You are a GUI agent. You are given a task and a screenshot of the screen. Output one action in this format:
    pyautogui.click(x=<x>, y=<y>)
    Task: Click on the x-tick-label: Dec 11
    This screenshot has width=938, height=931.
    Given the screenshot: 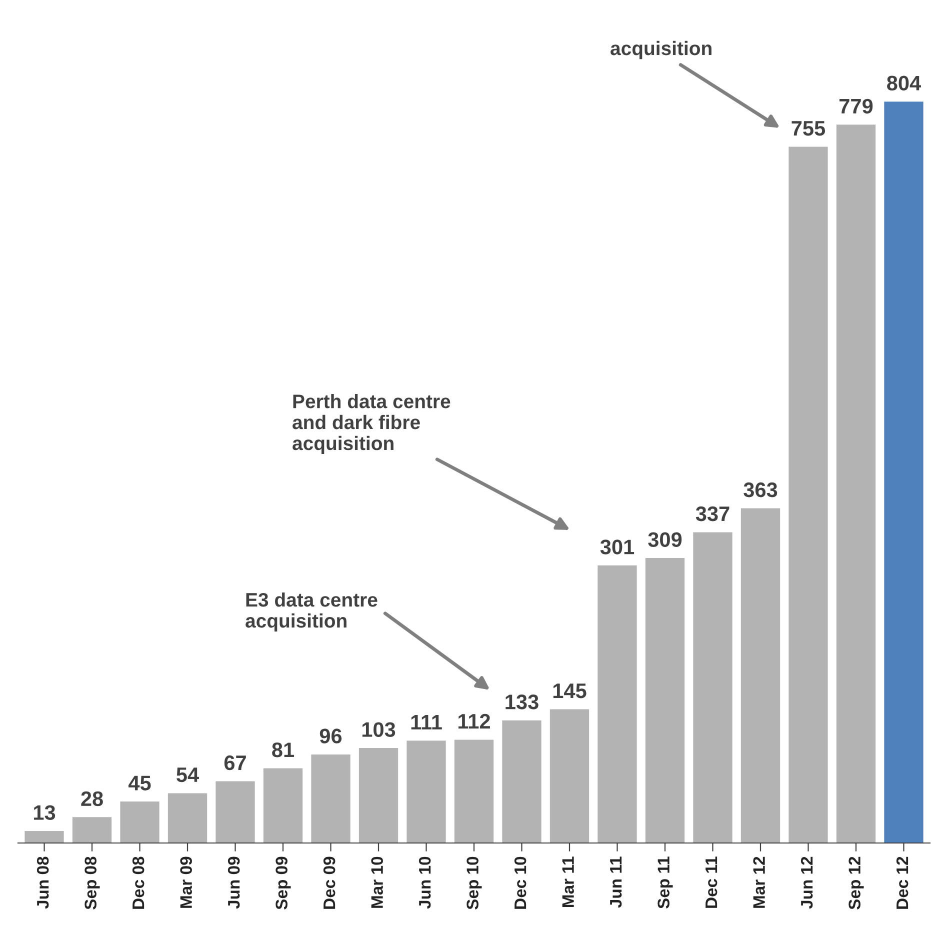 What is the action you would take?
    pyautogui.click(x=712, y=882)
    